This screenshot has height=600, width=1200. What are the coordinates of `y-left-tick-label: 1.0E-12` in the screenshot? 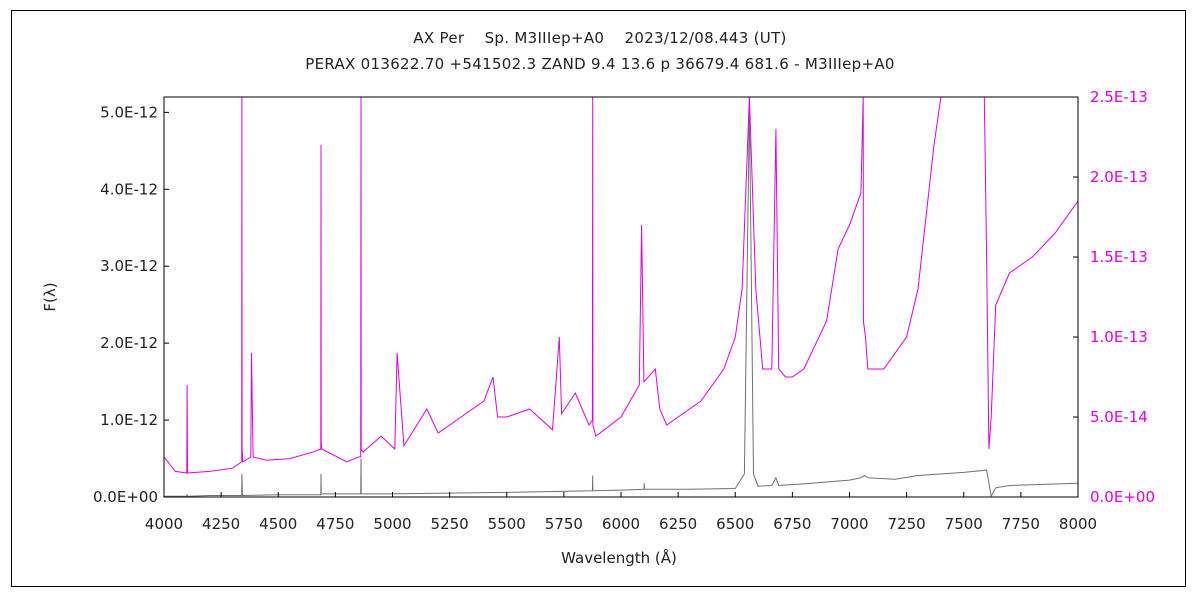 It's located at (129, 420).